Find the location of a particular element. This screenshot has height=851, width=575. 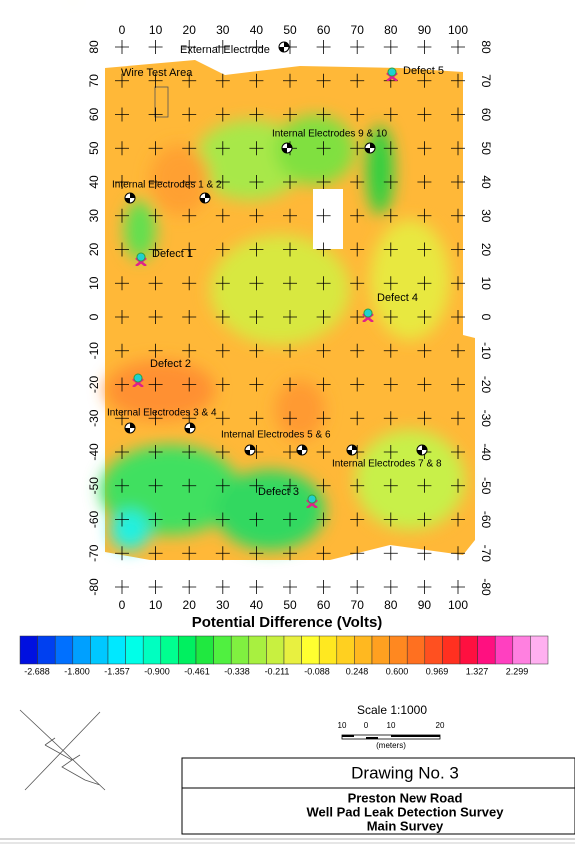

scale-label: 0 is located at coordinates (366, 725).